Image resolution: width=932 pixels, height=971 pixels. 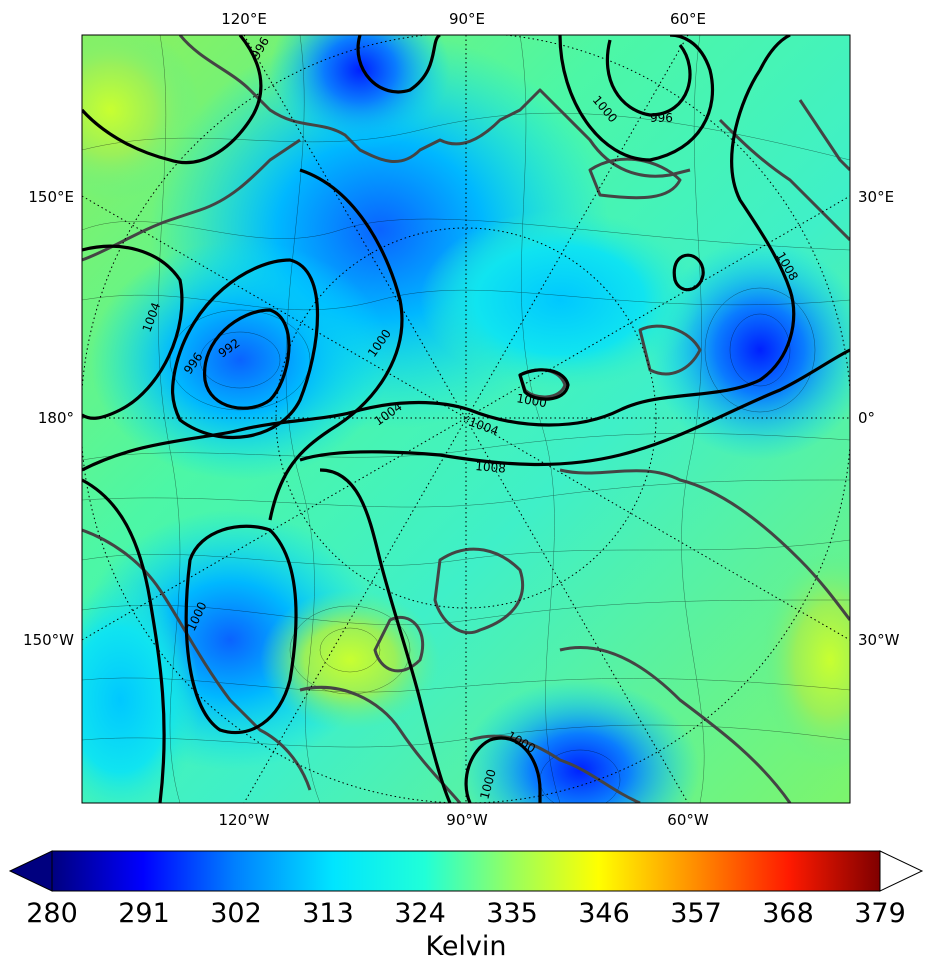 What do you see at coordinates (879, 640) in the screenshot?
I see `lon-label-right: 30°W` at bounding box center [879, 640].